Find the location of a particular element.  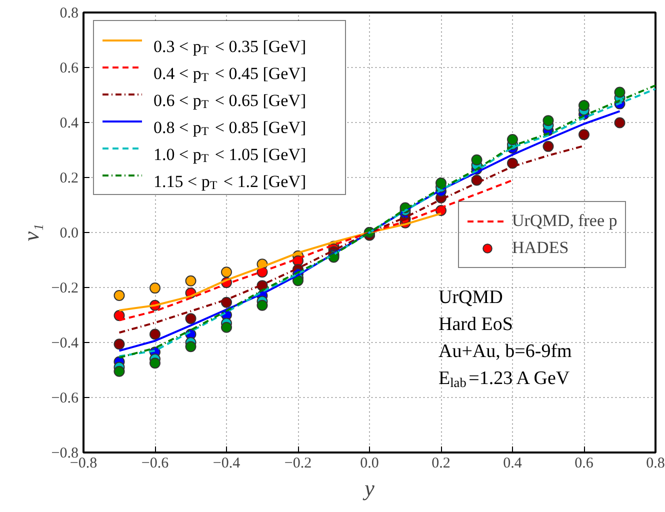

x-tick-label: −0.2 is located at coordinates (298, 464).